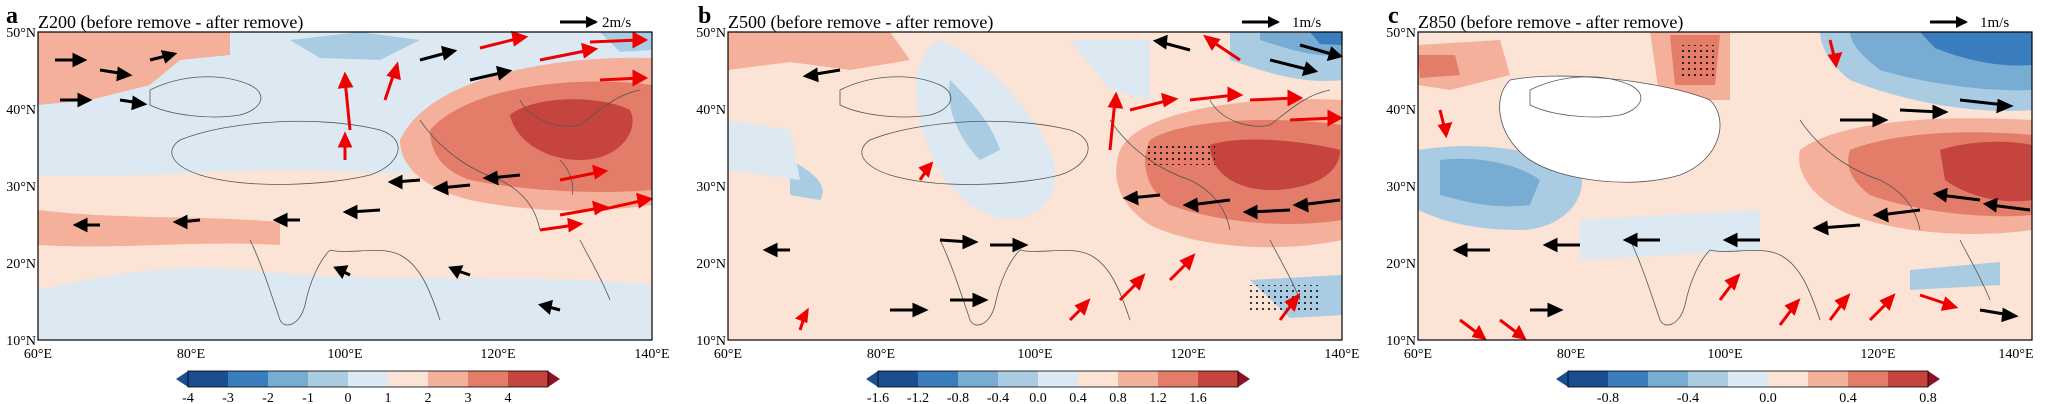 This screenshot has width=2050, height=404. What do you see at coordinates (468, 397) in the screenshot?
I see `colorbar-label: 3` at bounding box center [468, 397].